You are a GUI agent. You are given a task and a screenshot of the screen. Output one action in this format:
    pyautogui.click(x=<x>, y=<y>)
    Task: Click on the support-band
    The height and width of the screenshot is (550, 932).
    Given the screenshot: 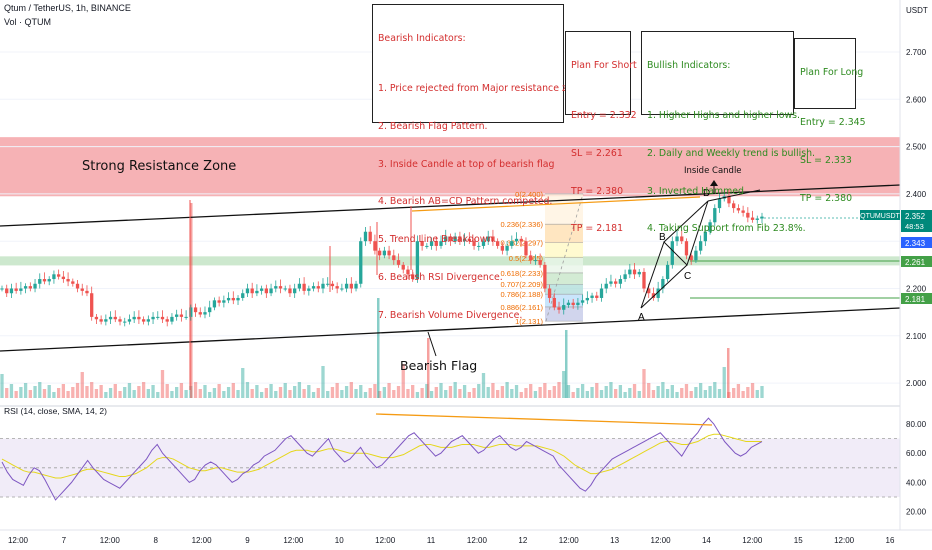 What is the action you would take?
    pyautogui.click(x=450, y=261)
    